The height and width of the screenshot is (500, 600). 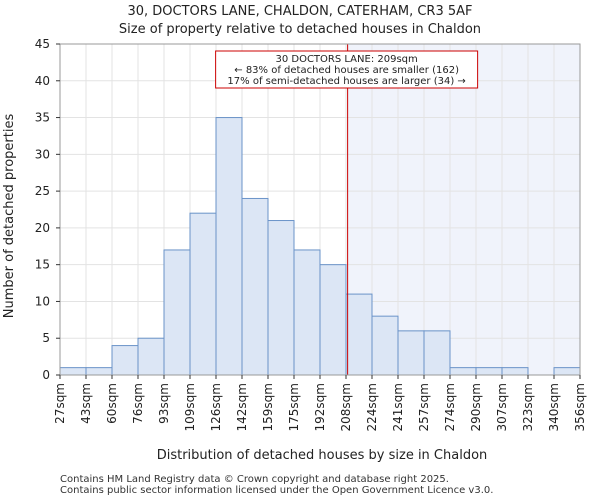 I want to click on x-tick-label: 274sqm, so click(x=450, y=407).